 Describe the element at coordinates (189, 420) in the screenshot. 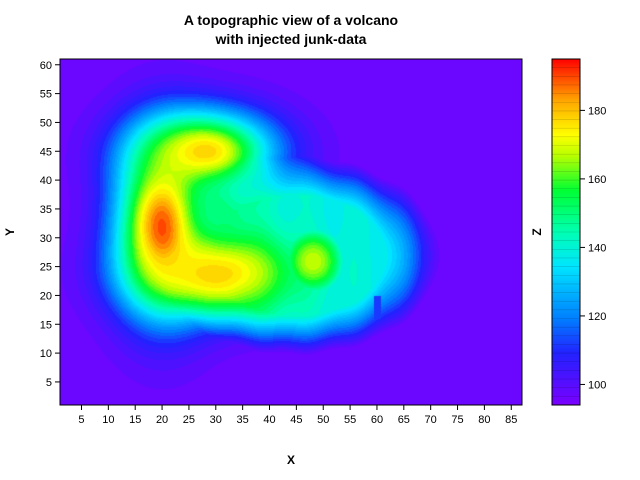

I see `x-tick-label: 25` at that location.